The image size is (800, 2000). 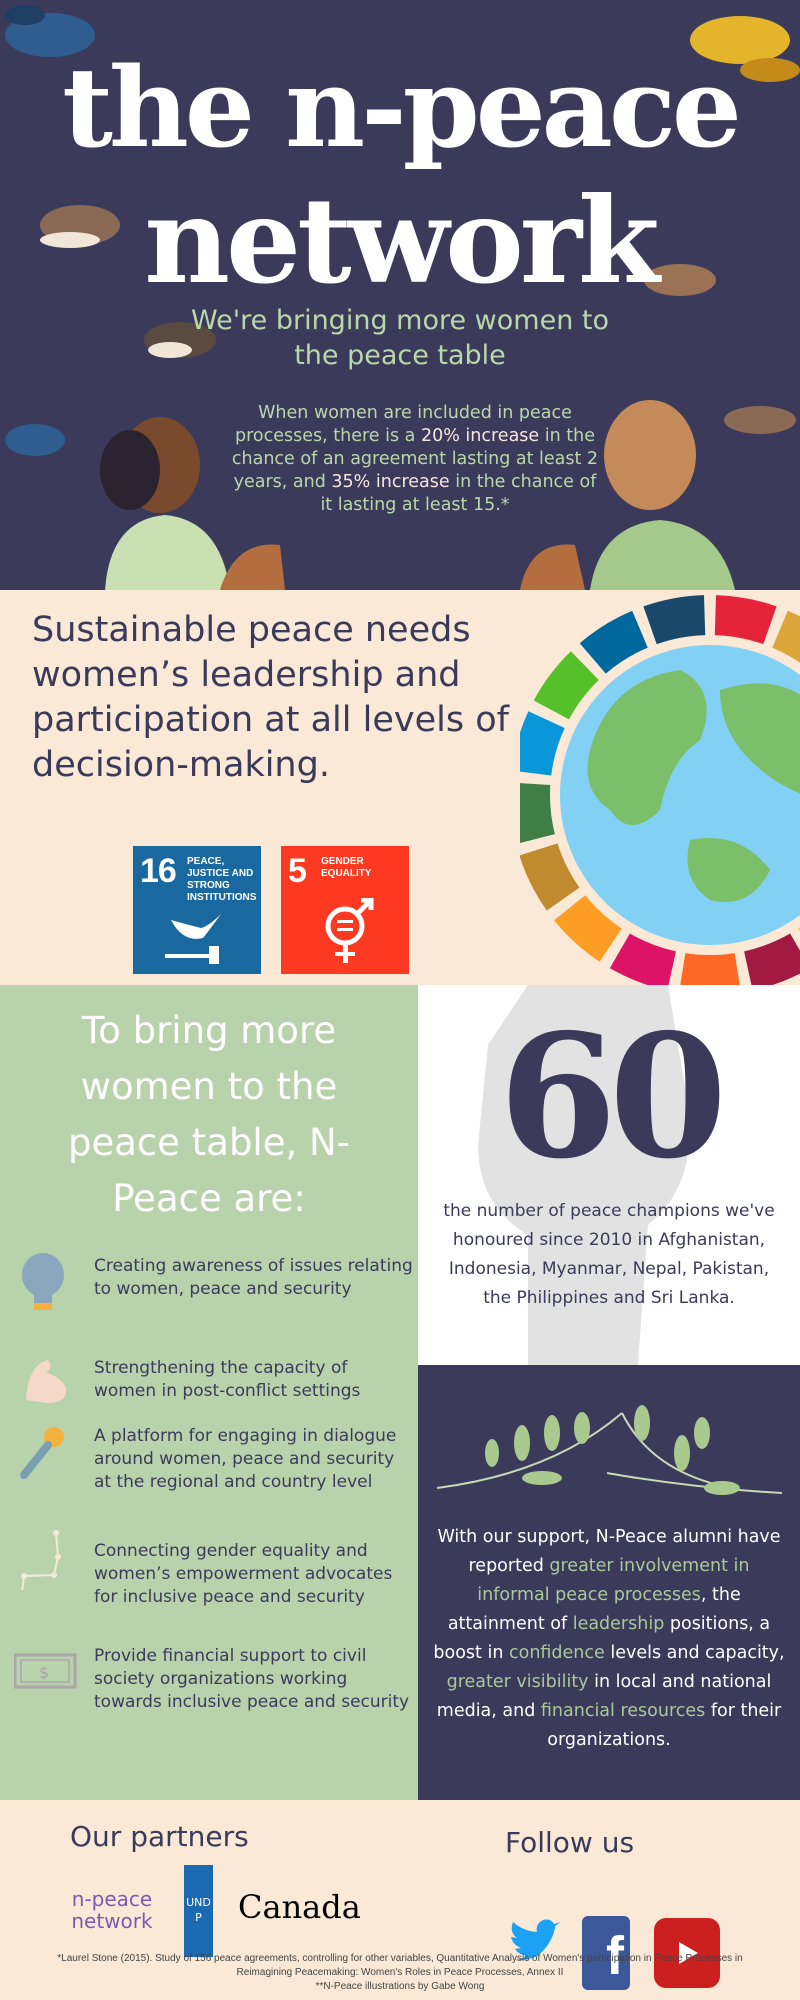 What do you see at coordinates (193, 939) in the screenshot?
I see `dove-gavel-icon` at bounding box center [193, 939].